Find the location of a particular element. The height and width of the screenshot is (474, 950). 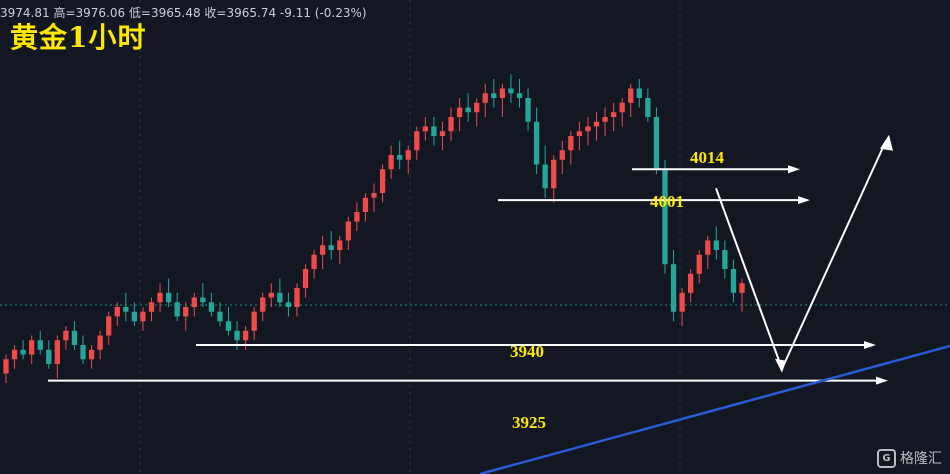

trend-line is located at coordinates (714, 409).